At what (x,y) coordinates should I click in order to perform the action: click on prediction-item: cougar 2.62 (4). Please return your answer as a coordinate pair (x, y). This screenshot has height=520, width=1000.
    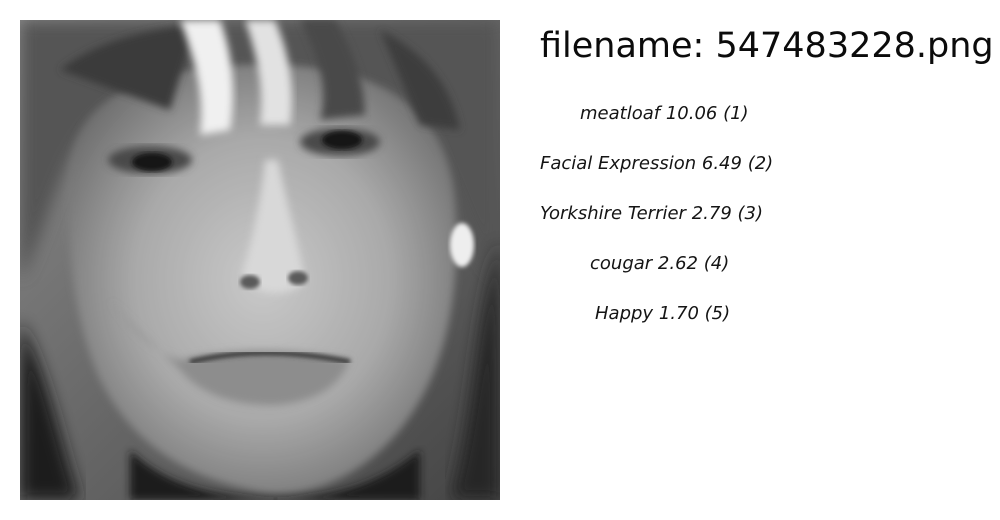
    Looking at the image, I should click on (659, 264).